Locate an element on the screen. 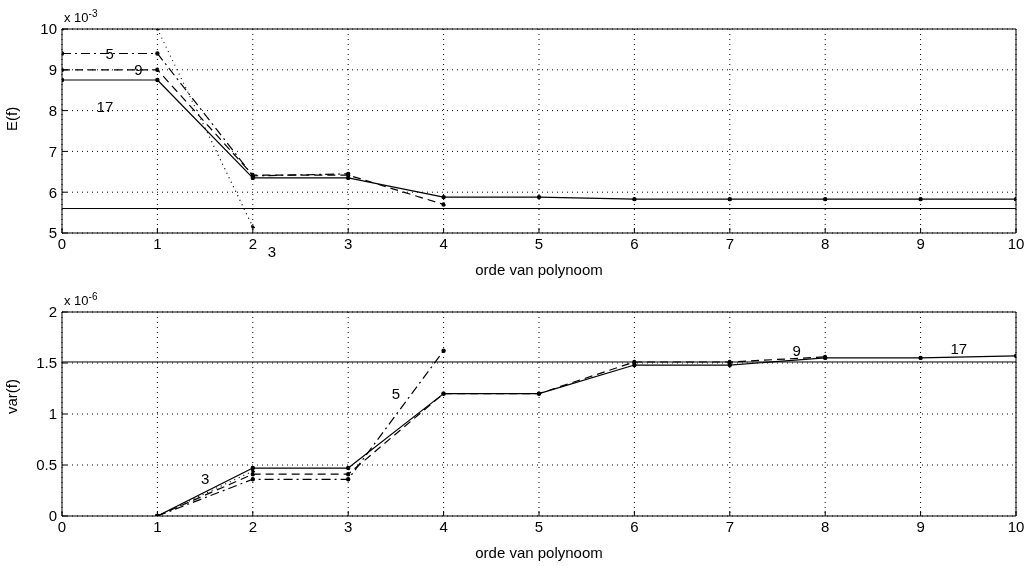 The height and width of the screenshot is (566, 1032). text: x 10$^{-6}$ is located at coordinates (81, 299).